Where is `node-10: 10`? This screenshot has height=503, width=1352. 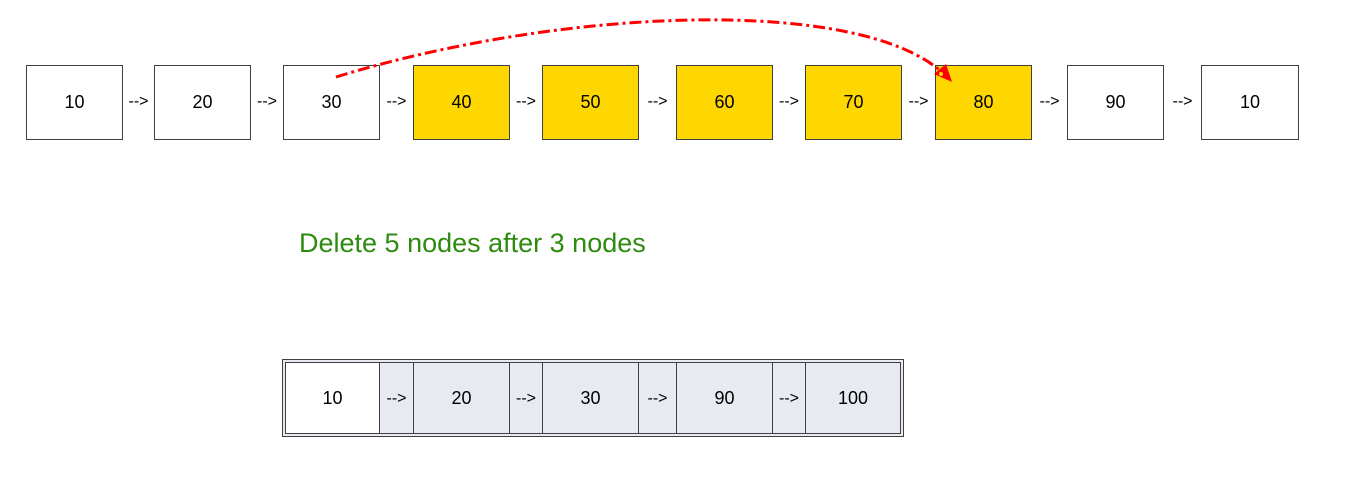 node-10: 10 is located at coordinates (1250, 102).